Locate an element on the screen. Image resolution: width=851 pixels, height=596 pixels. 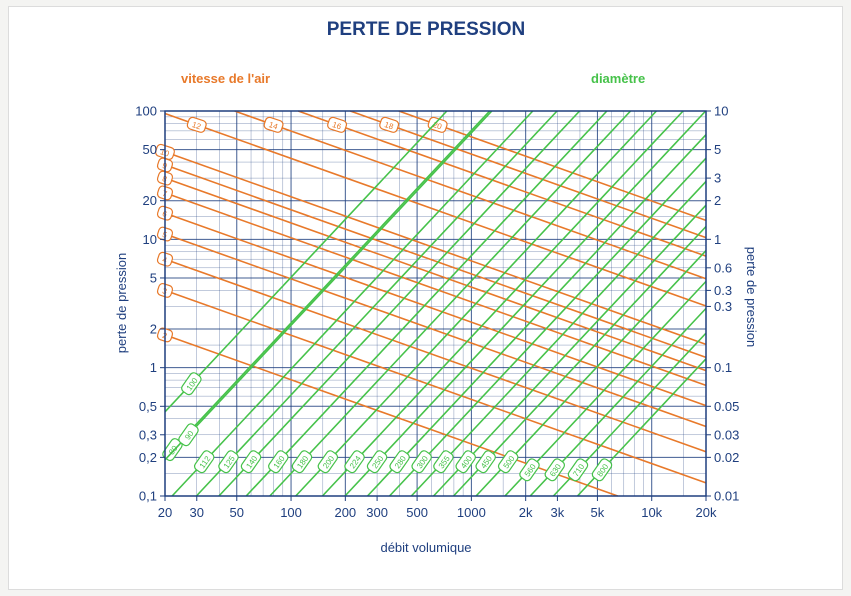
diameter-label-280: 280 is located at coordinates (399, 462).